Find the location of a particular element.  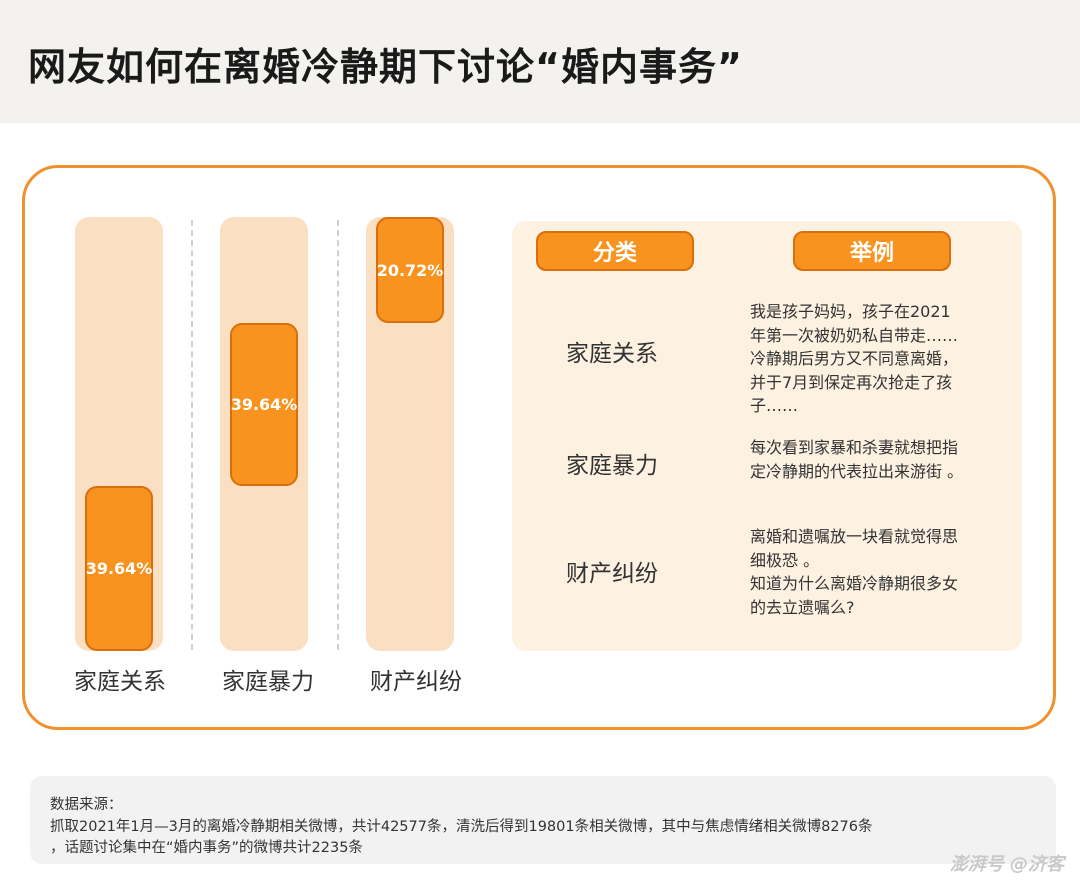

row-category-family-relations: 家庭关系 is located at coordinates (612, 354).